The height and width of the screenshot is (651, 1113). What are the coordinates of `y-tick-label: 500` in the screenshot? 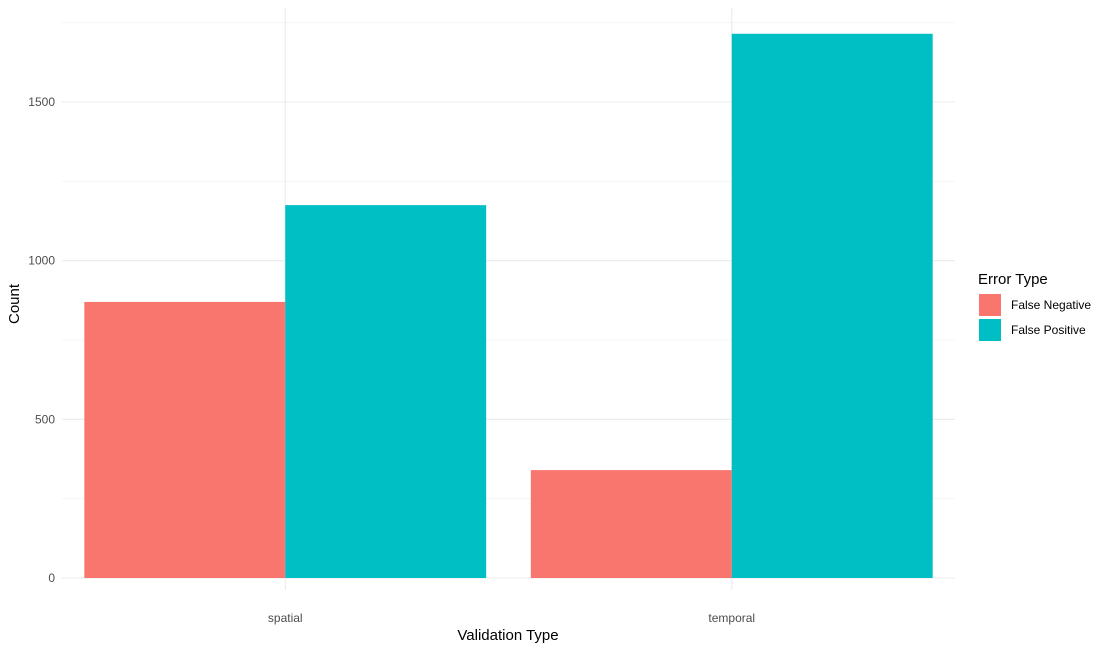 It's located at (45, 419).